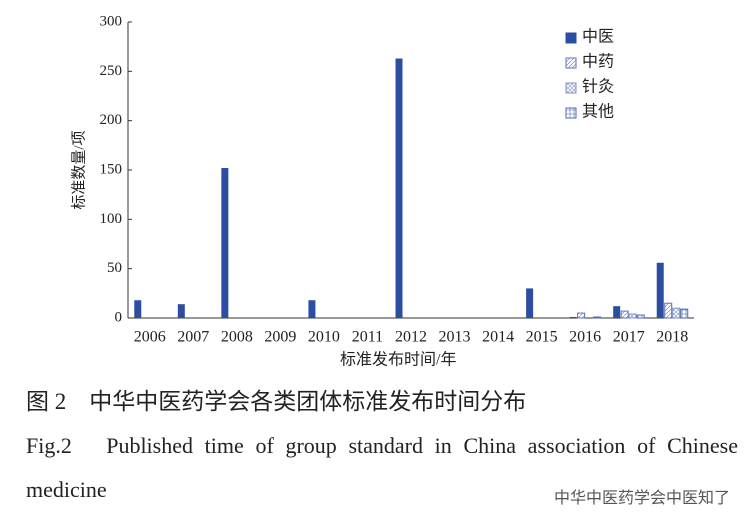 This screenshot has width=752, height=528. What do you see at coordinates (78, 169) in the screenshot?
I see `y-axis-label: 标准数量/项` at bounding box center [78, 169].